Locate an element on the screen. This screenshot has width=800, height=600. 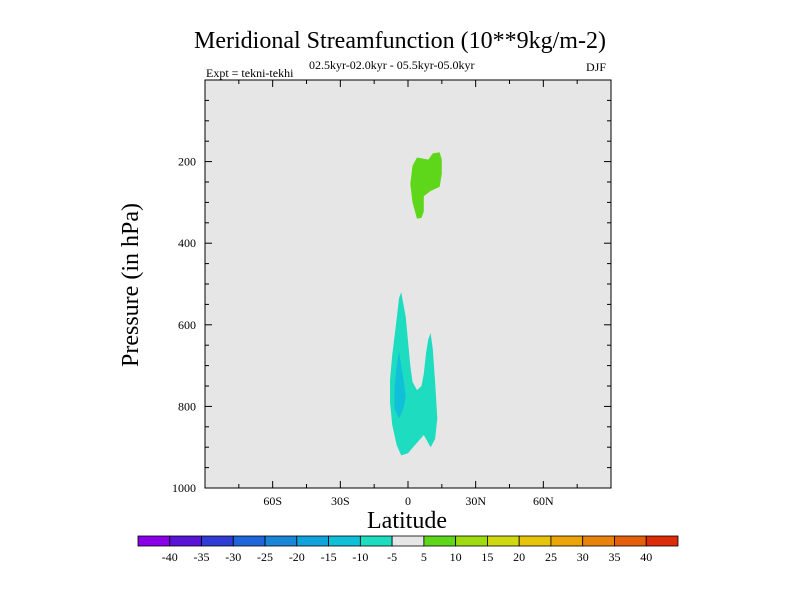
colorbar-label: -20 is located at coordinates (297, 557).